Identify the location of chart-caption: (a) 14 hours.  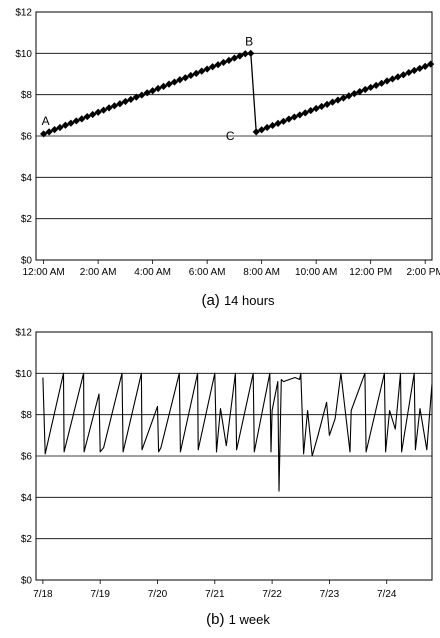
(238, 300).